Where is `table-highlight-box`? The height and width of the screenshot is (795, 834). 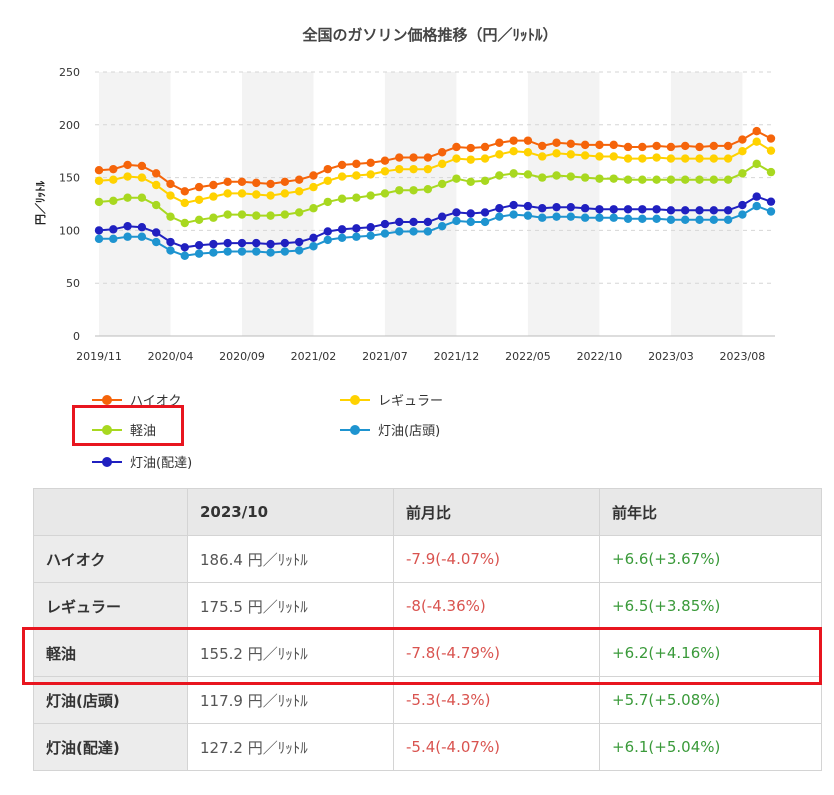
table-highlight-box is located at coordinates (422, 656).